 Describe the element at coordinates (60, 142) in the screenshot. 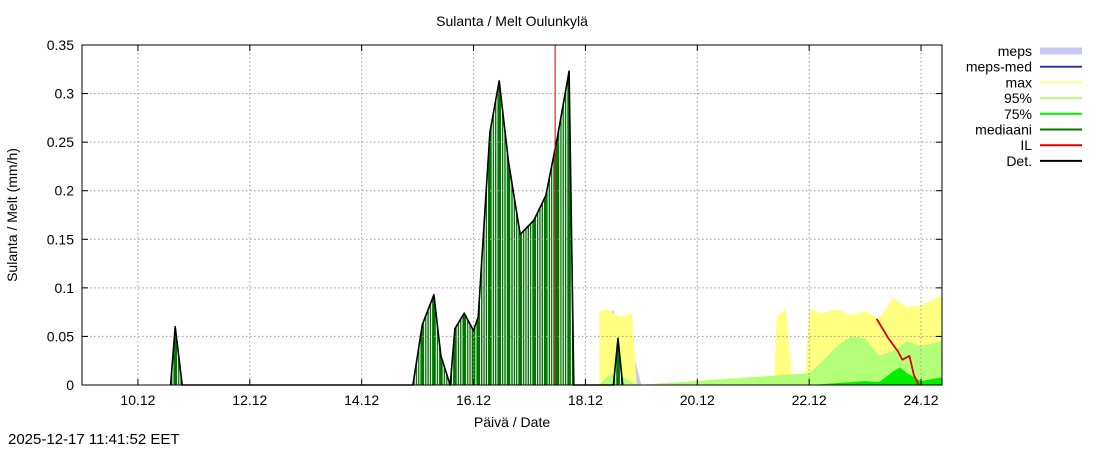

I see `y-tick-label: 0.25` at that location.